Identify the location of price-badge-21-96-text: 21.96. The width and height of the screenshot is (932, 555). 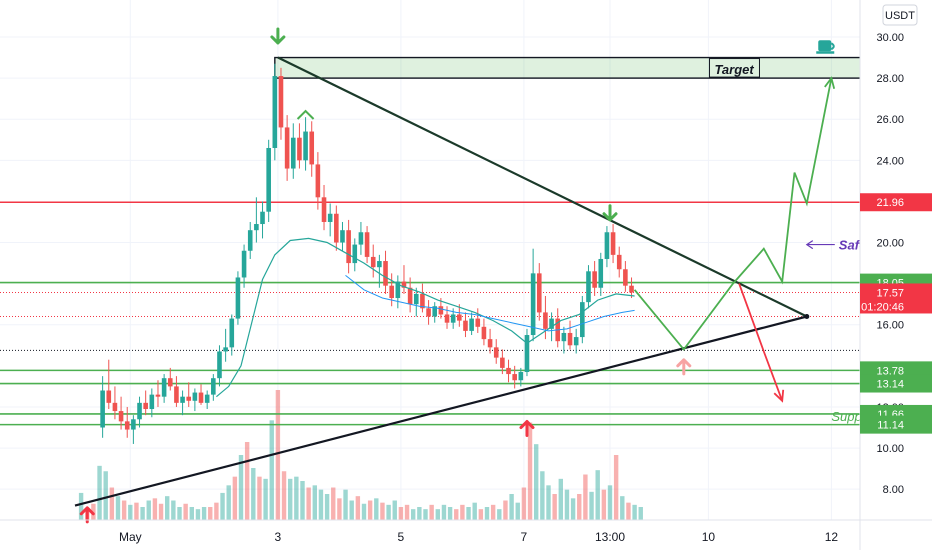
(890, 203).